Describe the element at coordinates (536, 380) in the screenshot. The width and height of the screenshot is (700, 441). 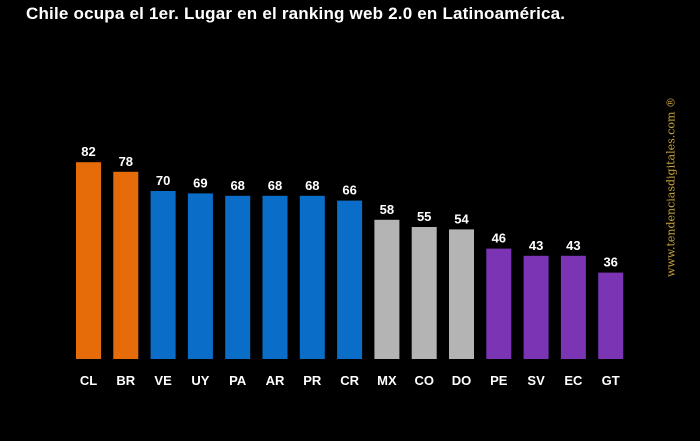
I see `category-label-sv: SV` at that location.